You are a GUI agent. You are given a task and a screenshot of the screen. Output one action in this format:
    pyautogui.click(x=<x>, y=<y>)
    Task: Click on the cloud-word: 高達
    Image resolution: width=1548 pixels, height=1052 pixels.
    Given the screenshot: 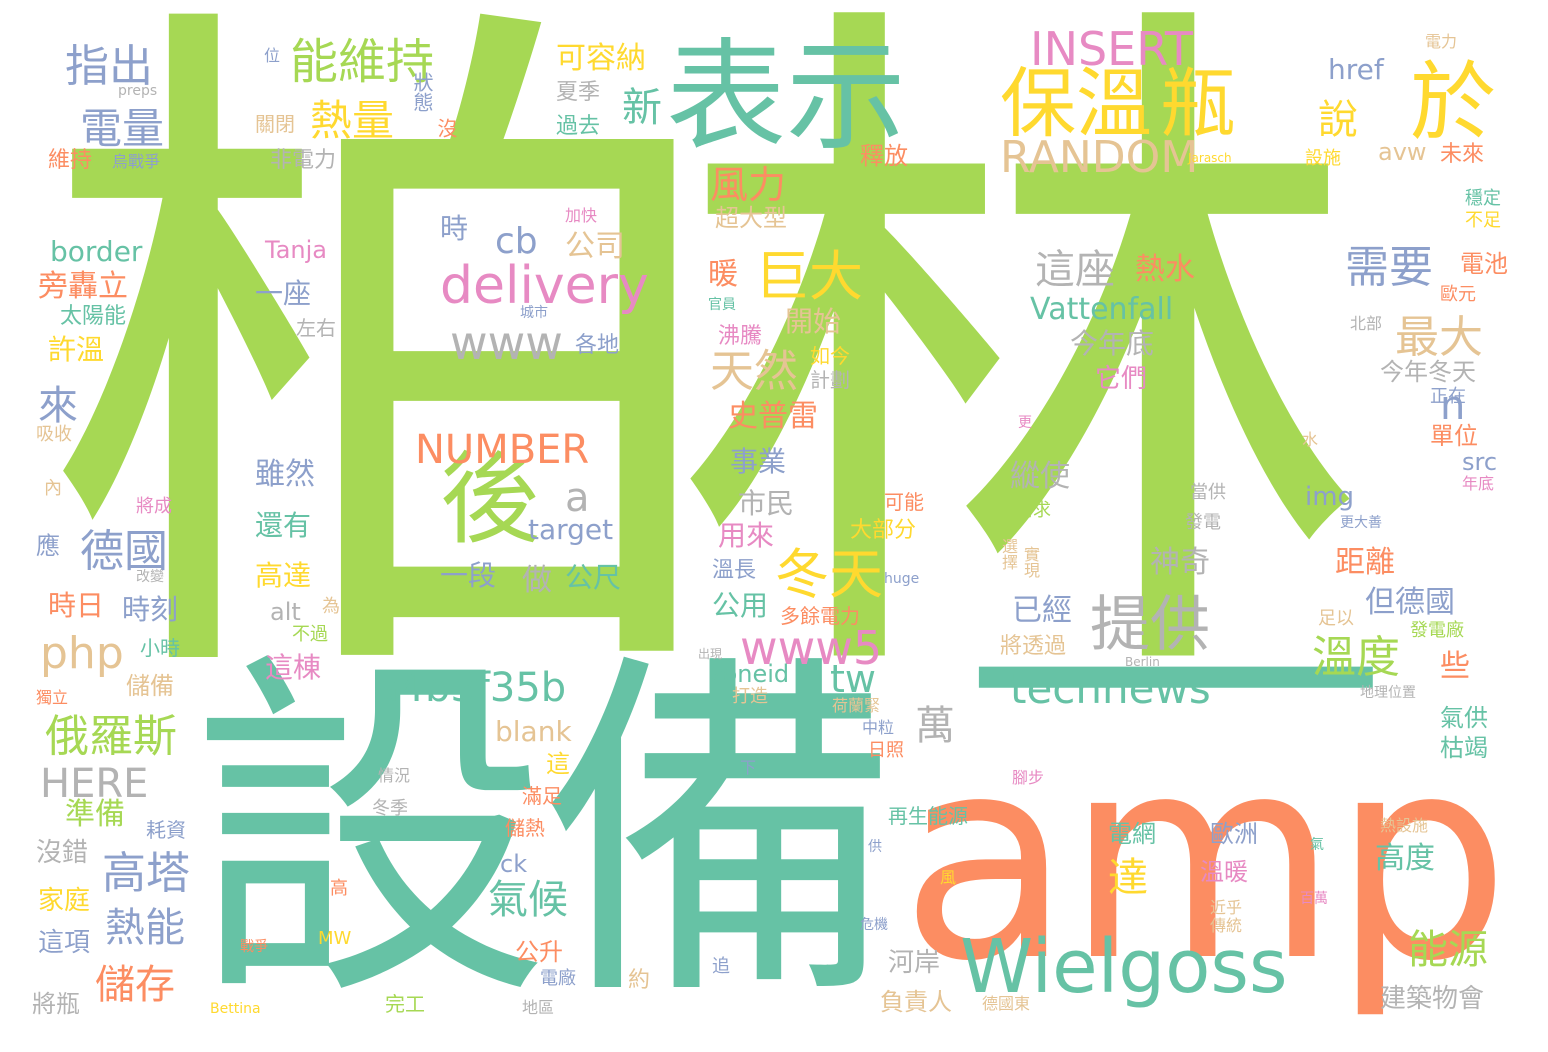 What is the action you would take?
    pyautogui.click(x=283, y=575)
    